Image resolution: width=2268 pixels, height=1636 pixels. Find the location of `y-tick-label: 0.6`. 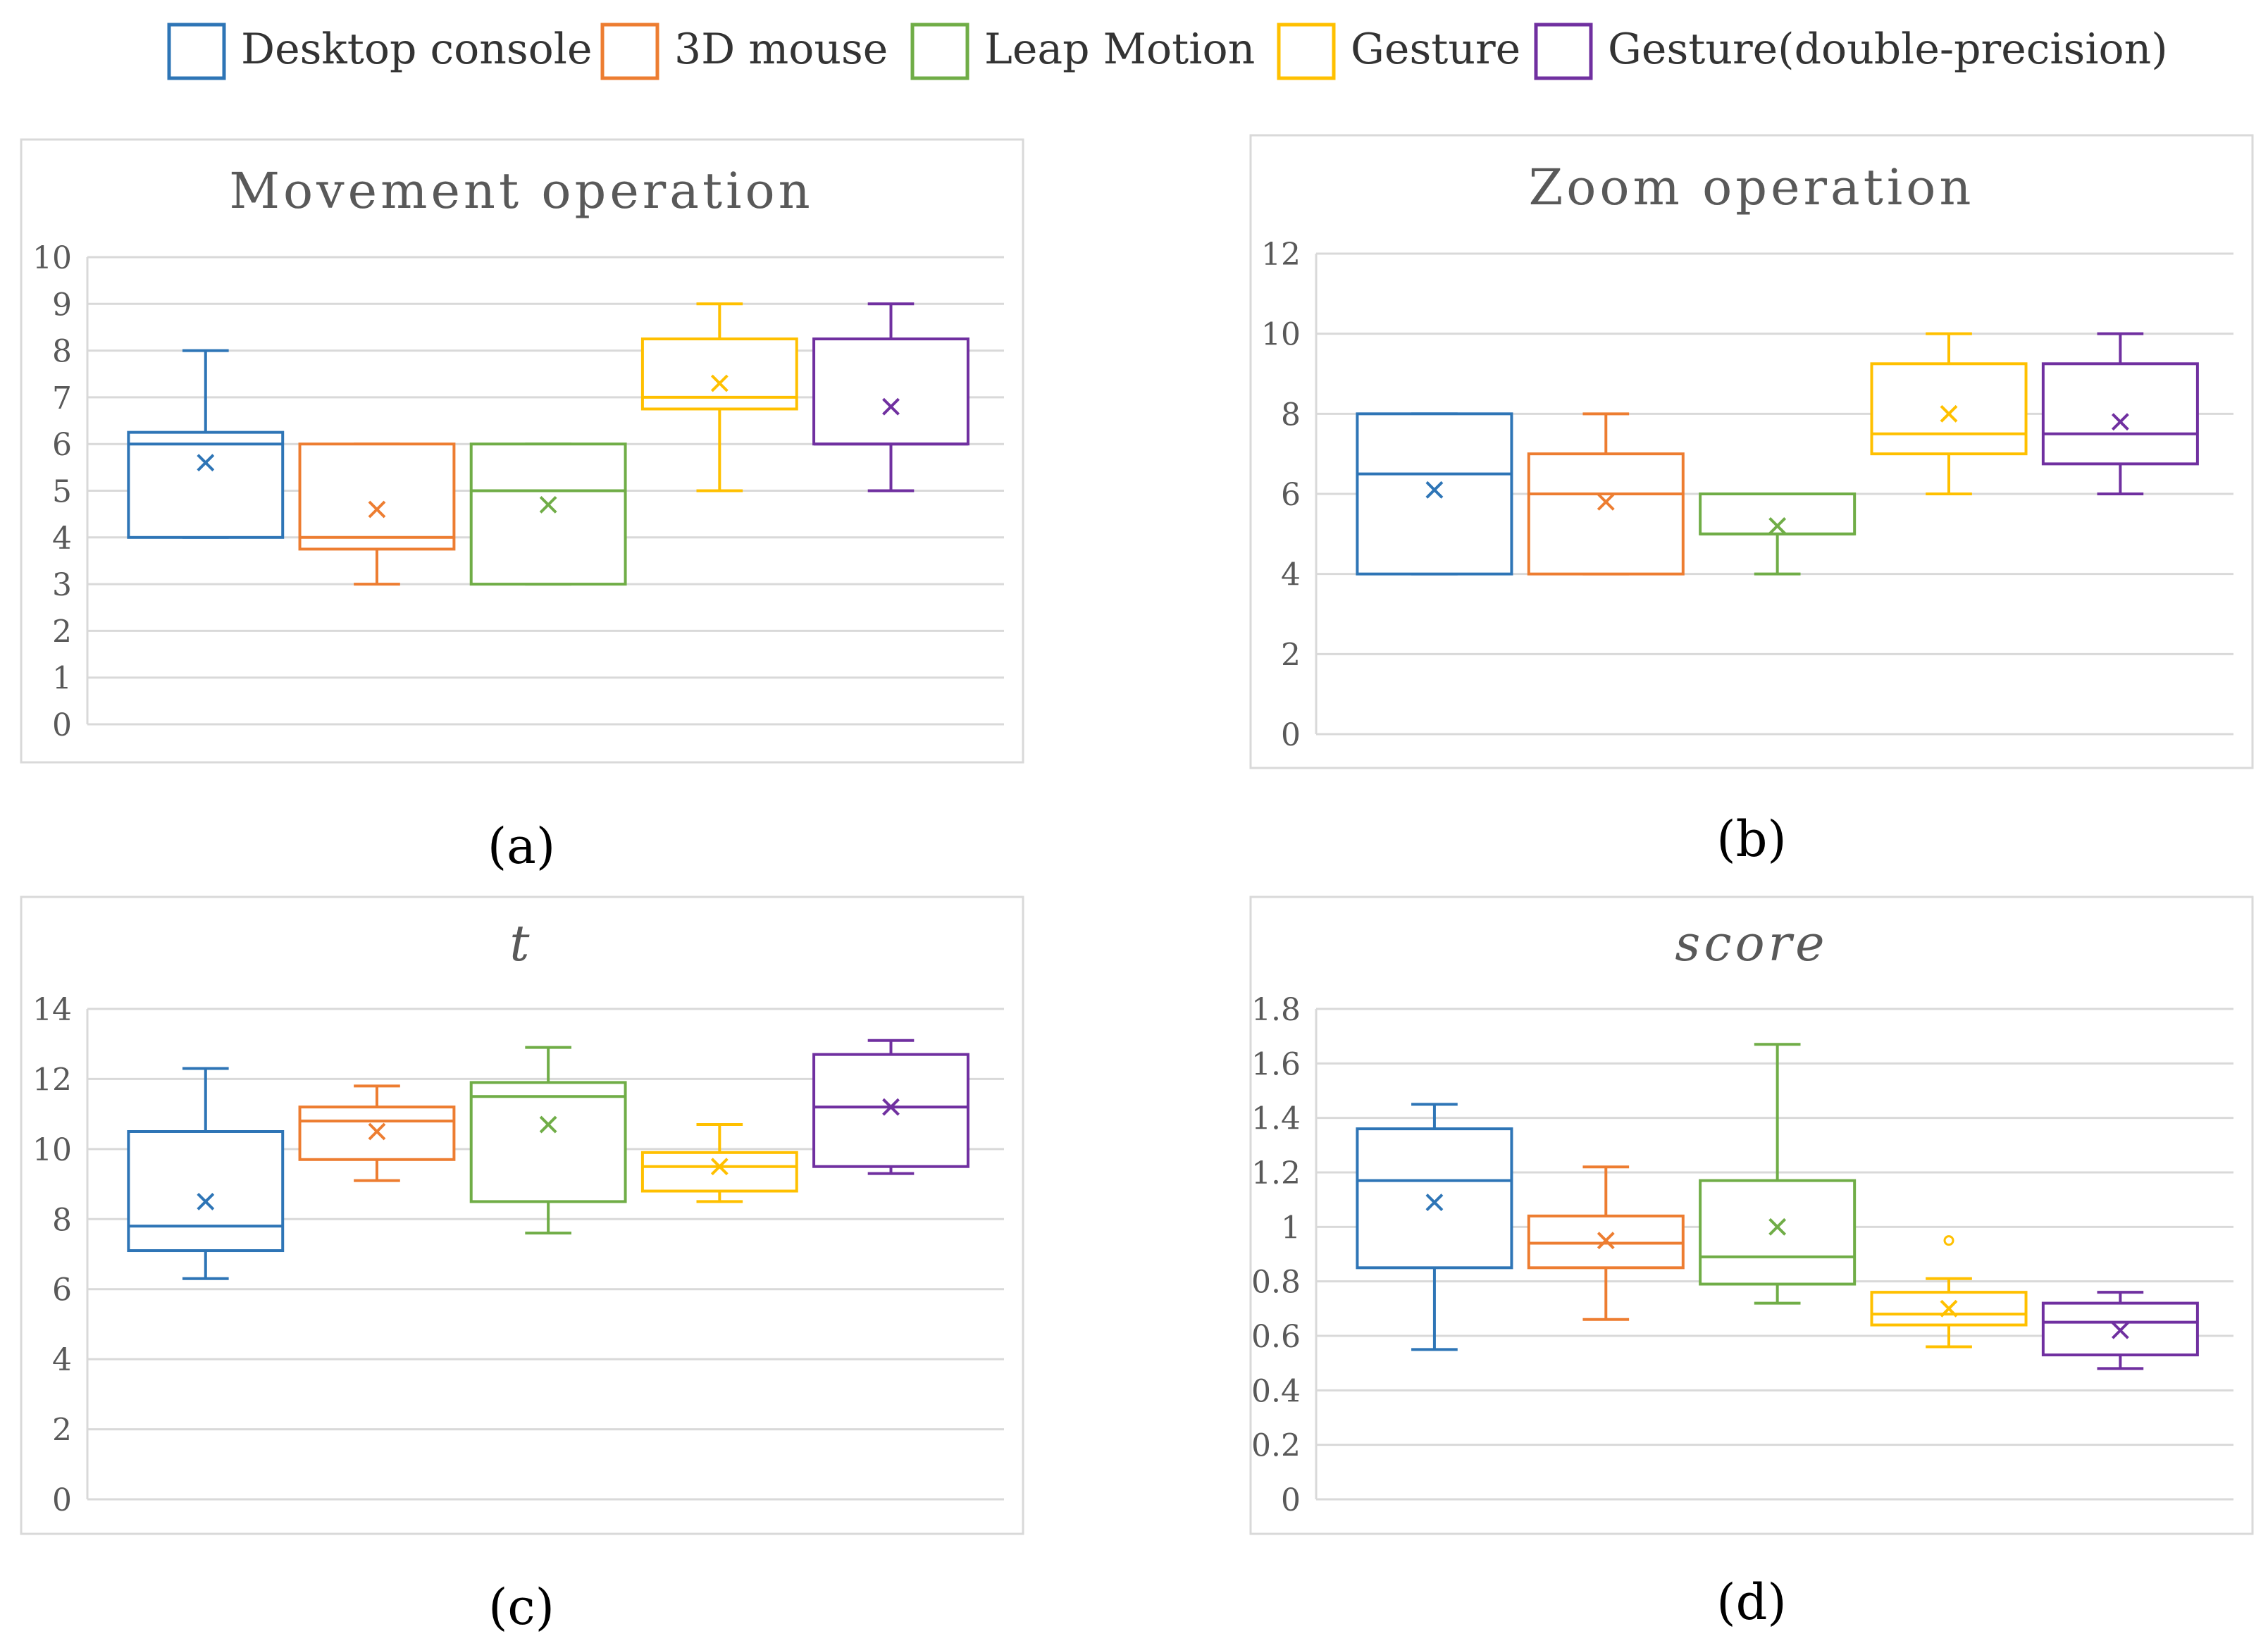

y-tick-label: 0.6 is located at coordinates (1276, 1337).